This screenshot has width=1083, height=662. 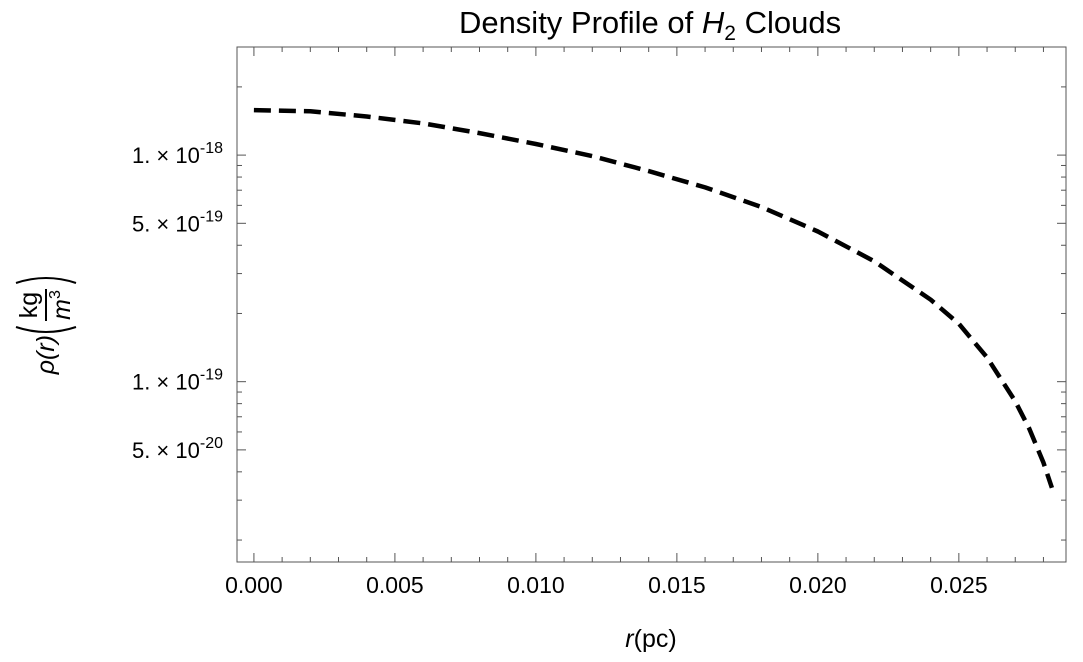 I want to click on y-axis-label: ρ(r) kg m3, so click(x=46, y=326).